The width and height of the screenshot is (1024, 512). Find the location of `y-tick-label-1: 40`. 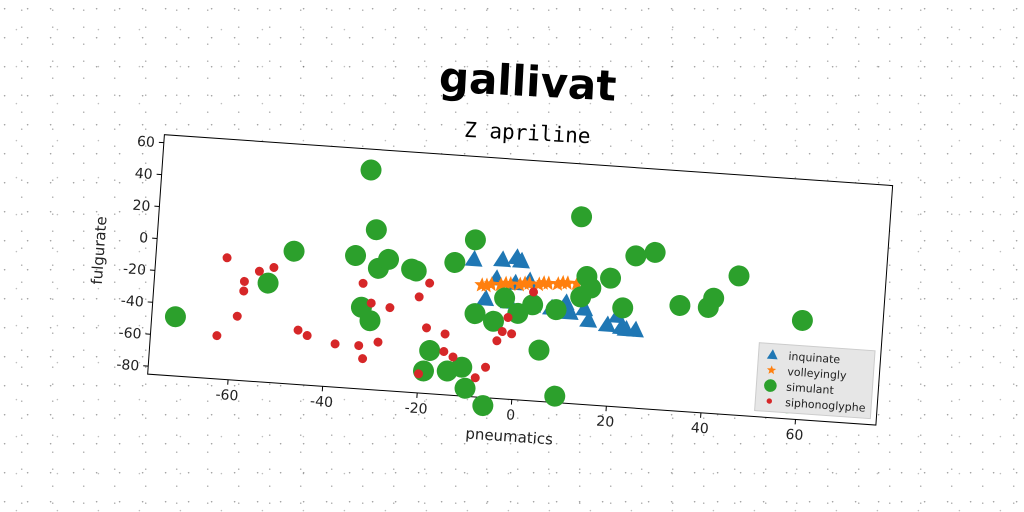

y-tick-label-1: 40 is located at coordinates (143, 174).